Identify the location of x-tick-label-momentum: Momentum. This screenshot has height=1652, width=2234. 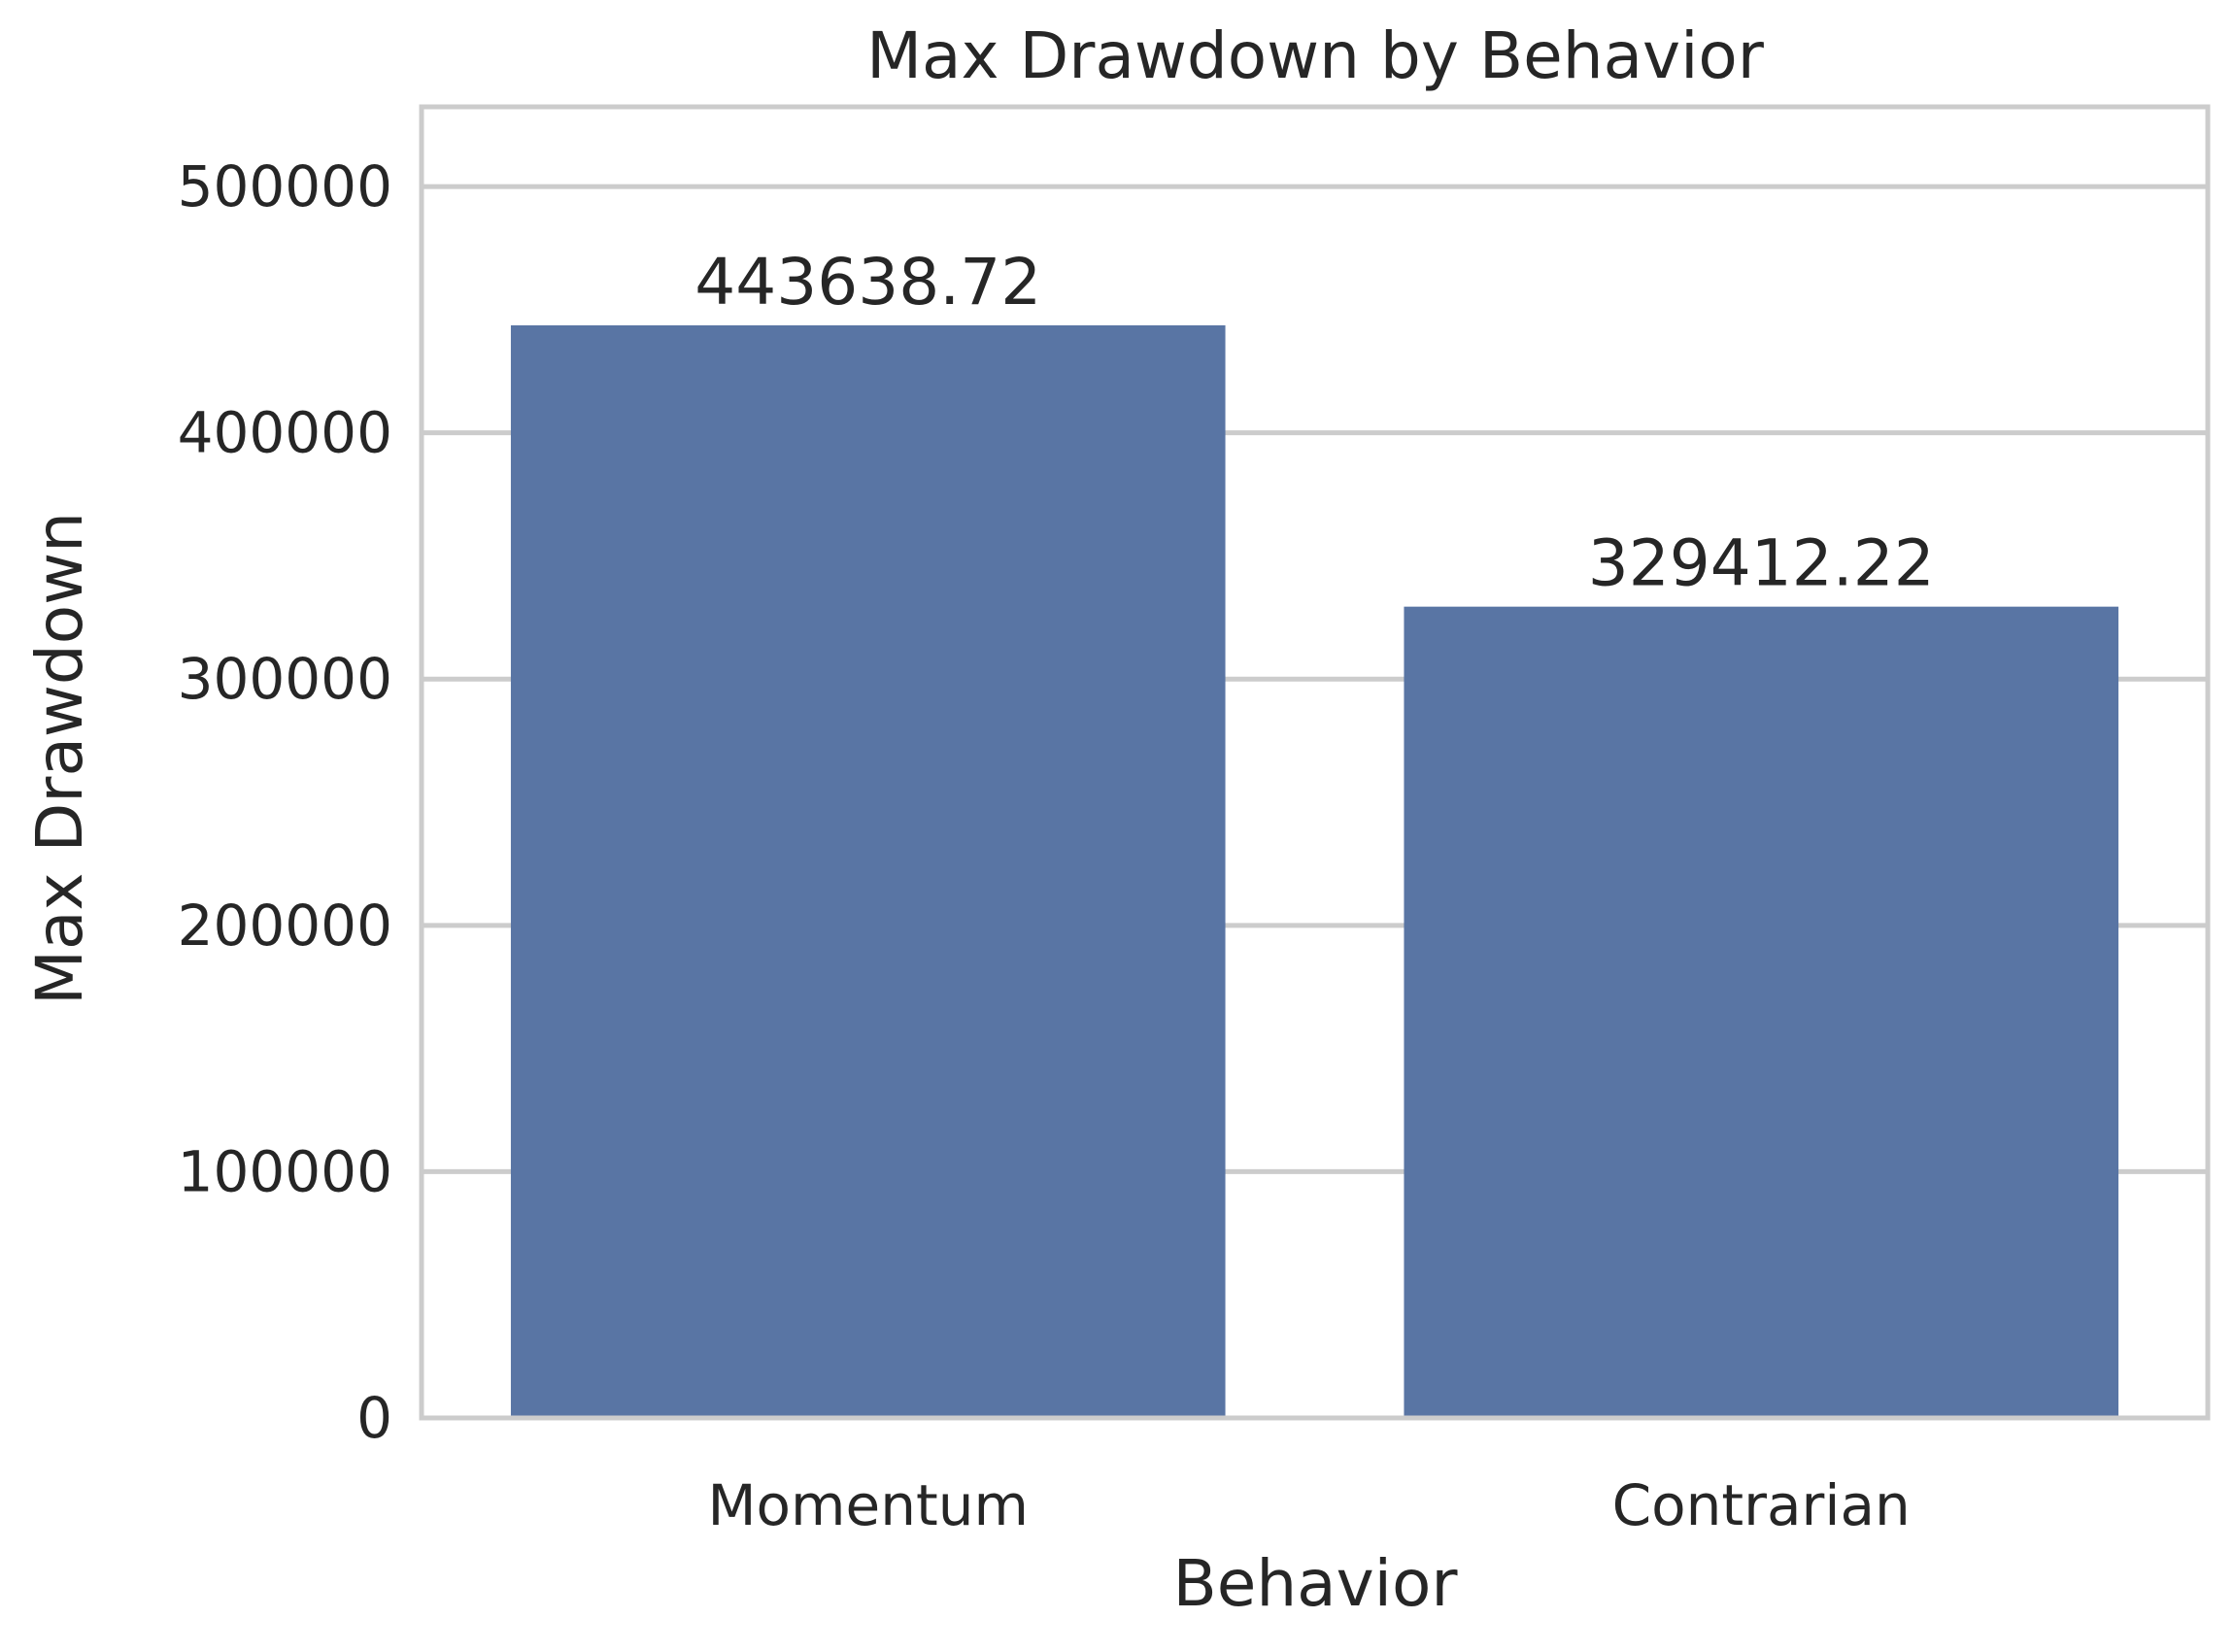
(868, 1505).